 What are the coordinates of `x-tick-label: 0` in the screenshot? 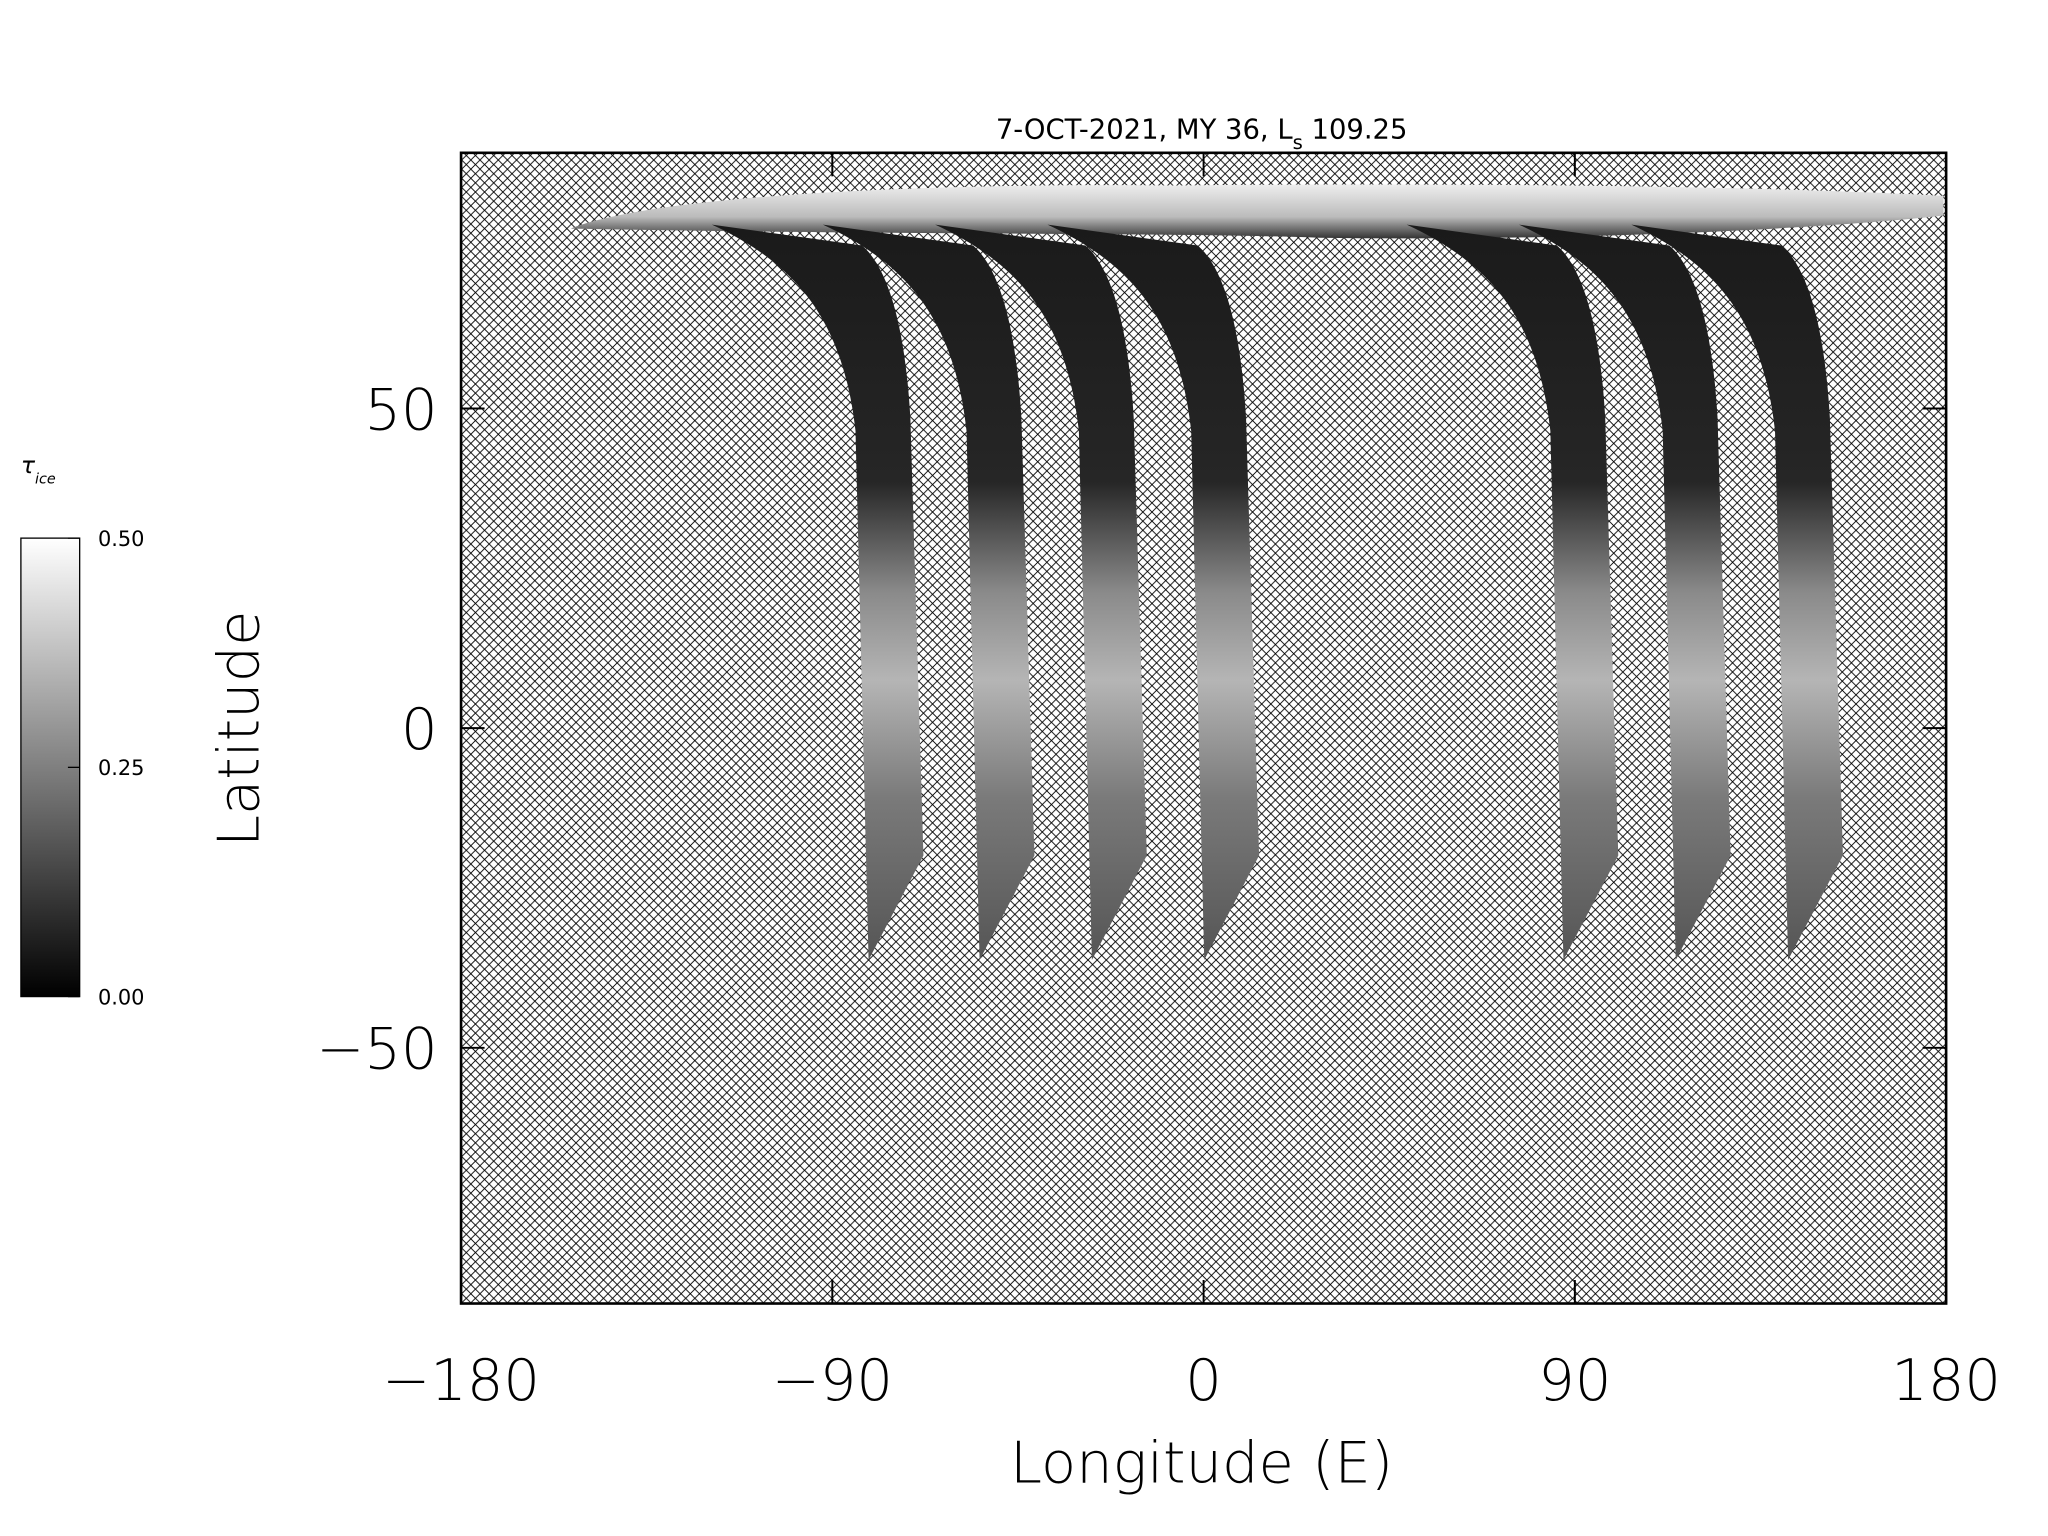 It's located at (1203, 1380).